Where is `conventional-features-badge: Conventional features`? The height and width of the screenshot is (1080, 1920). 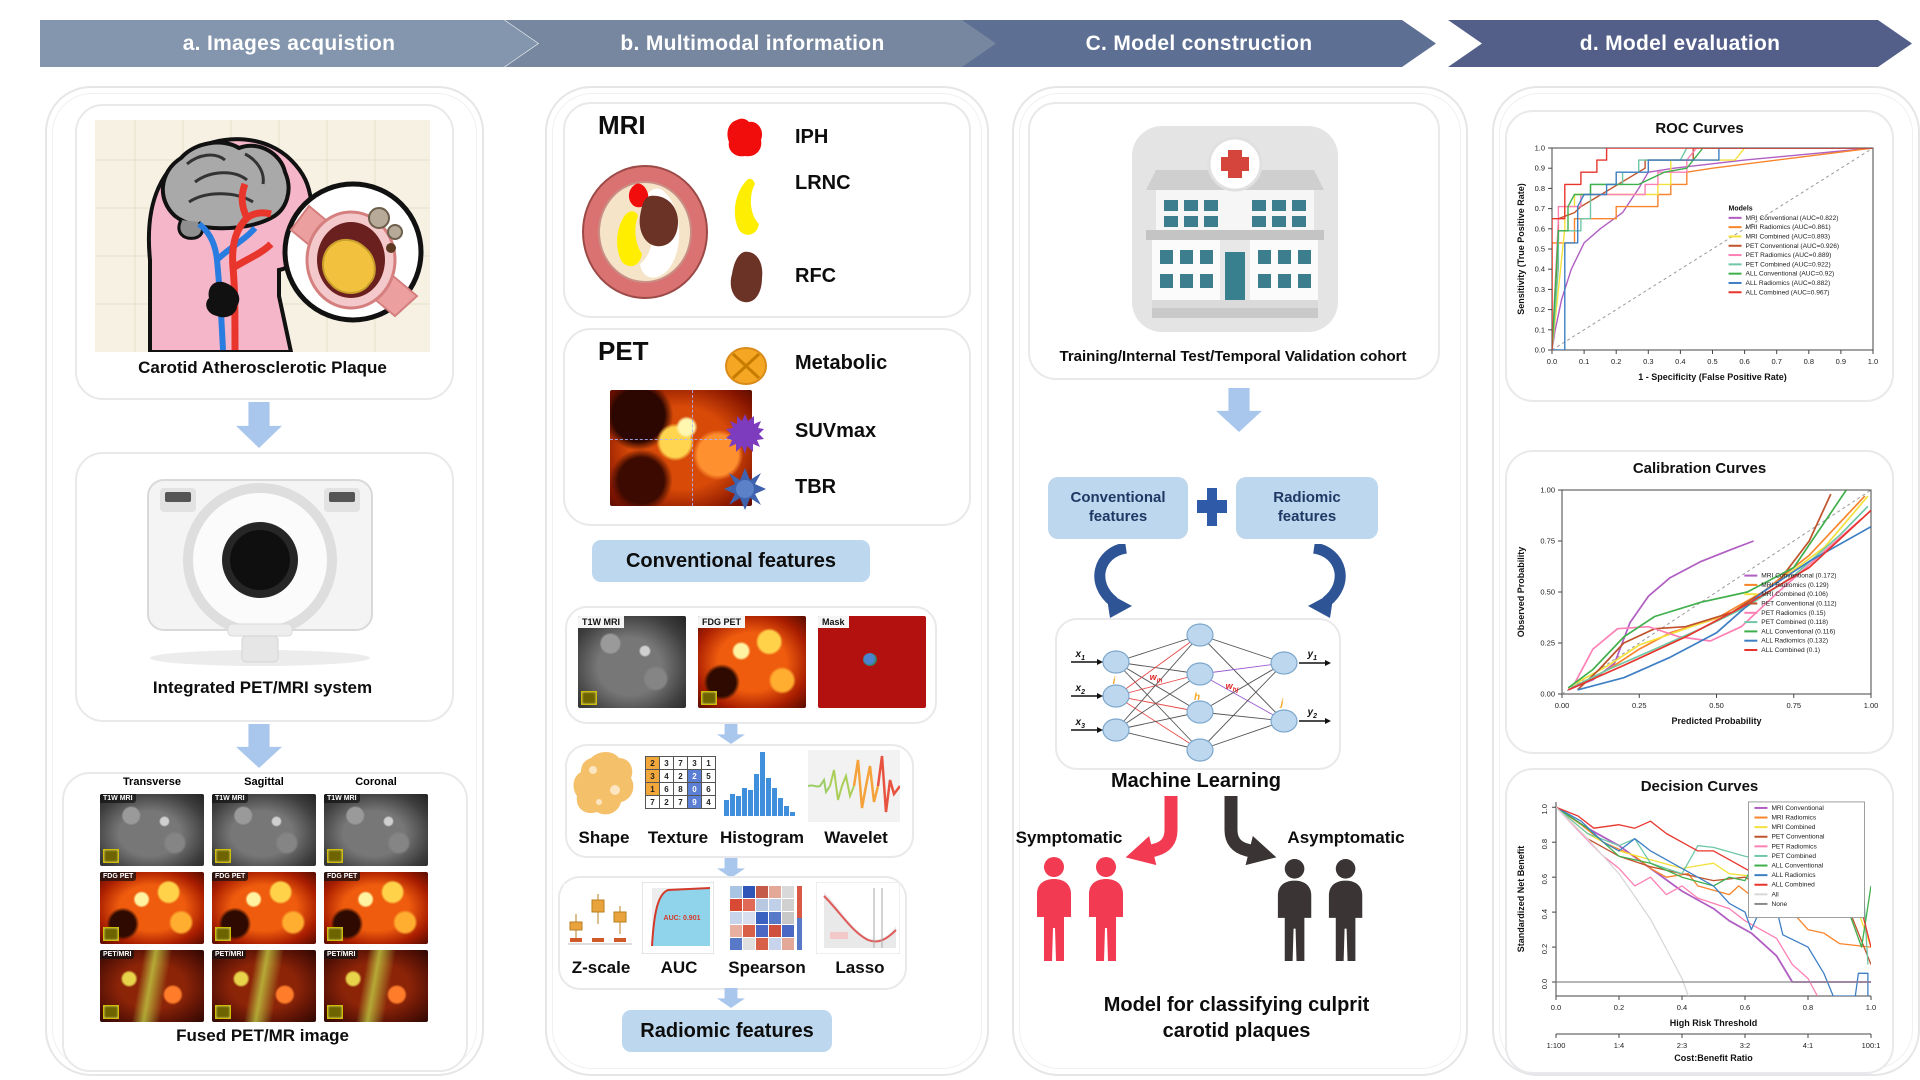
conventional-features-badge: Conventional features is located at coordinates (731, 561).